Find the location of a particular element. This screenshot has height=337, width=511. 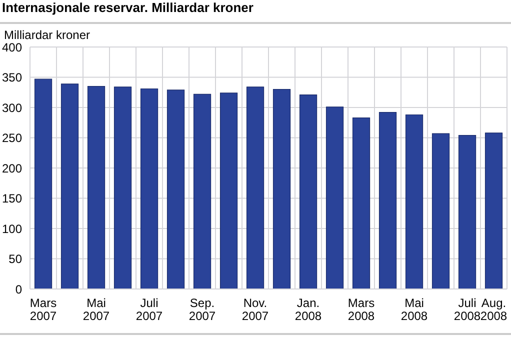

y-axis-title: Milliardar kroner is located at coordinates (47, 35).